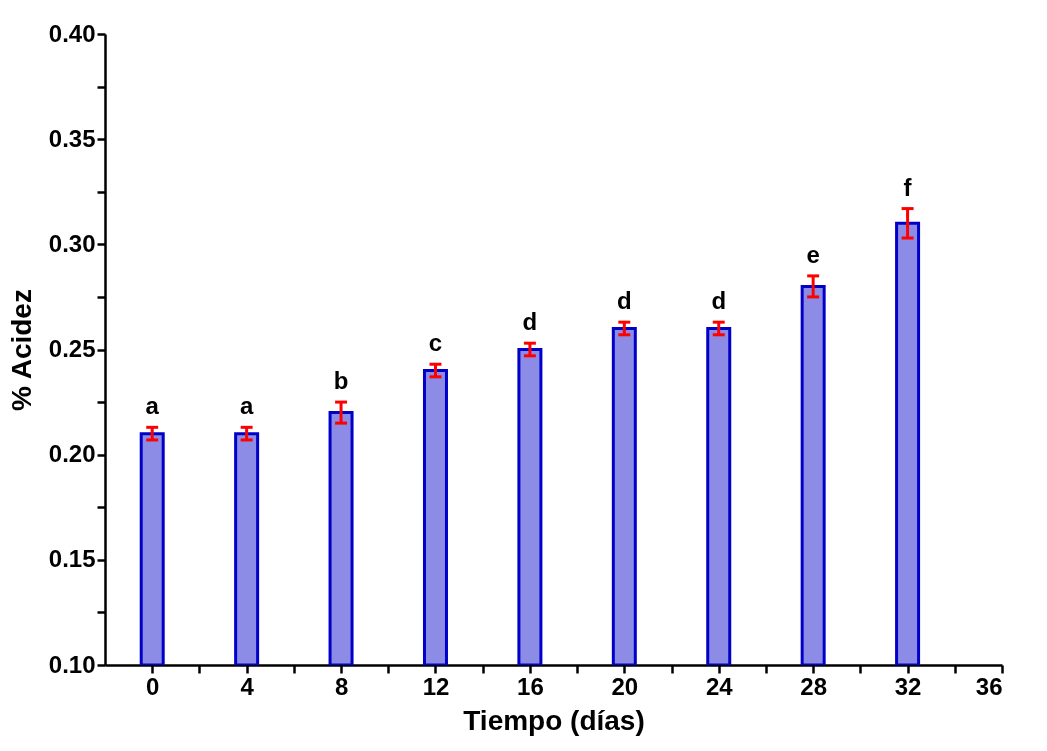 Image resolution: width=1047 pixels, height=751 pixels. Describe the element at coordinates (72, 33) in the screenshot. I see `y-tick-label: 0.40` at that location.